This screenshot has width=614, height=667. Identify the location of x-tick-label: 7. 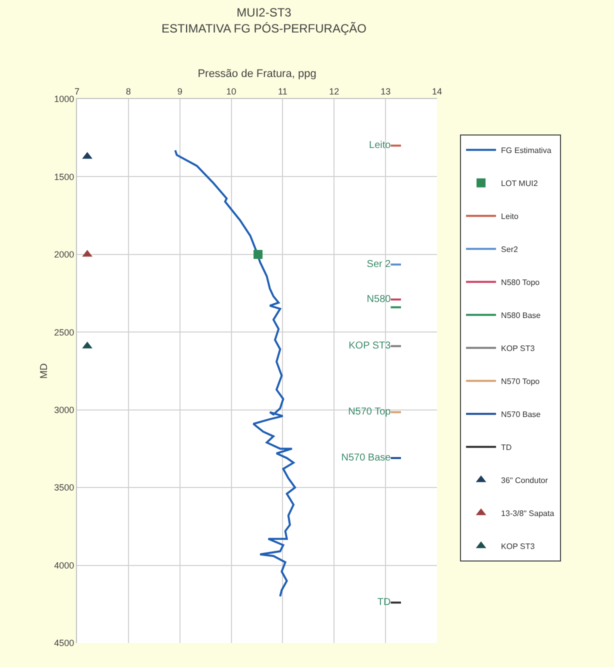
(77, 91).